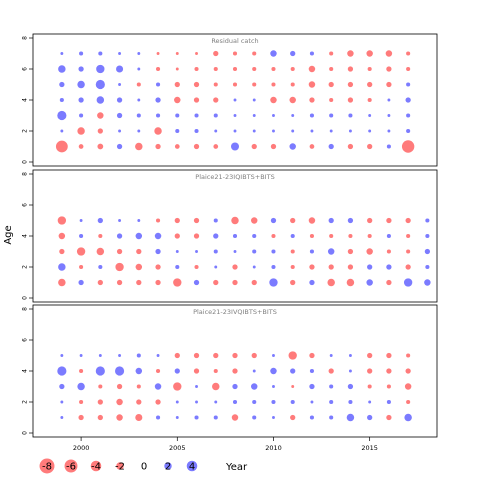 The height and width of the screenshot is (480, 480). Describe the element at coordinates (25, 69) in the screenshot. I see `y-tick-label: 6` at that location.